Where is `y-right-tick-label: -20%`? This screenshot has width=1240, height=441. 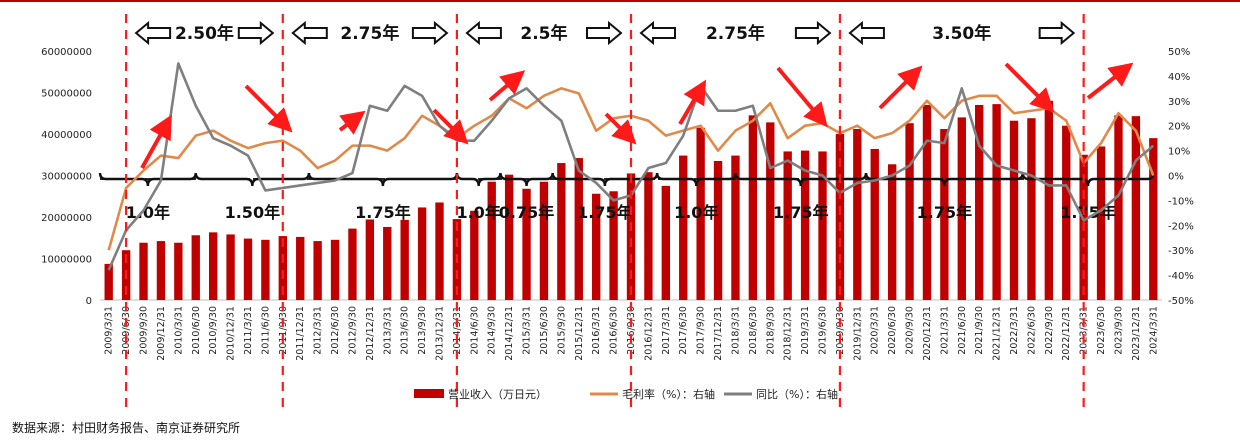
y-right-tick-label: -20% is located at coordinates (1181, 226).